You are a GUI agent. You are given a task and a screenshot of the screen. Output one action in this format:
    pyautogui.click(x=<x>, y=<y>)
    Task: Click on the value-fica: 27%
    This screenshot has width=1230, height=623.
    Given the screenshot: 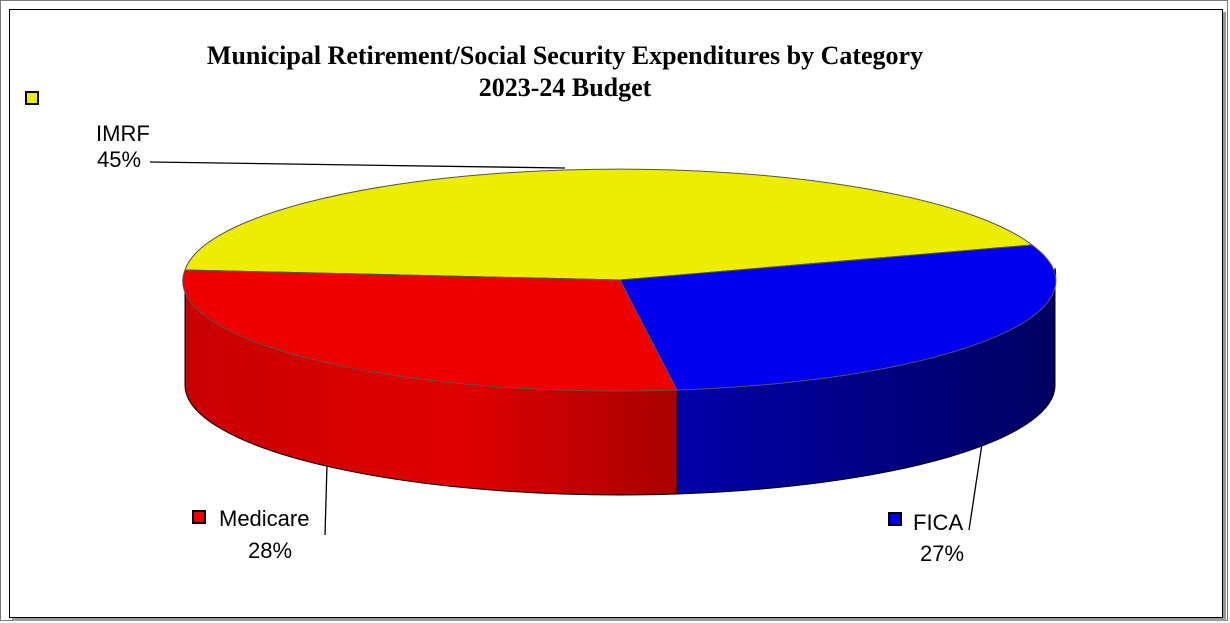 What is the action you would take?
    pyautogui.click(x=942, y=553)
    